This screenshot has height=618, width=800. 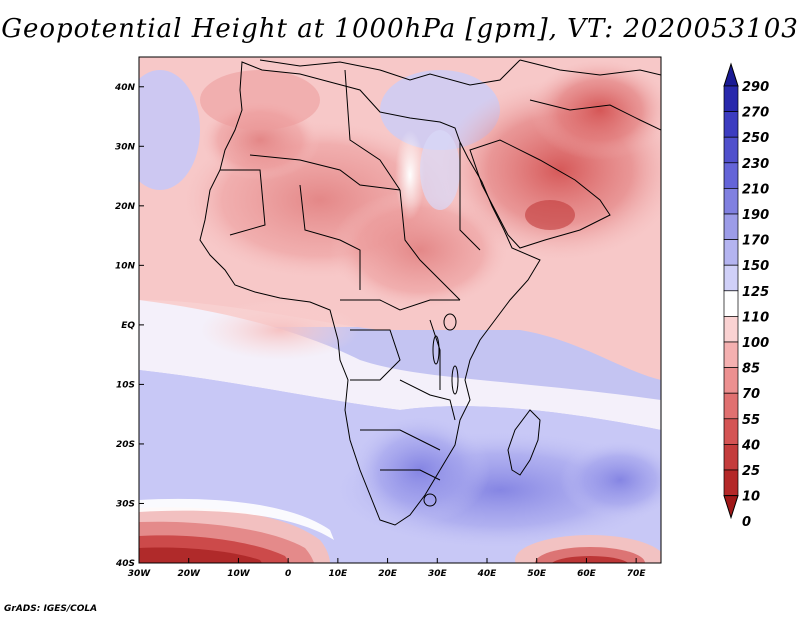 What do you see at coordinates (755, 138) in the screenshot?
I see `colorbar-label: 250` at bounding box center [755, 138].